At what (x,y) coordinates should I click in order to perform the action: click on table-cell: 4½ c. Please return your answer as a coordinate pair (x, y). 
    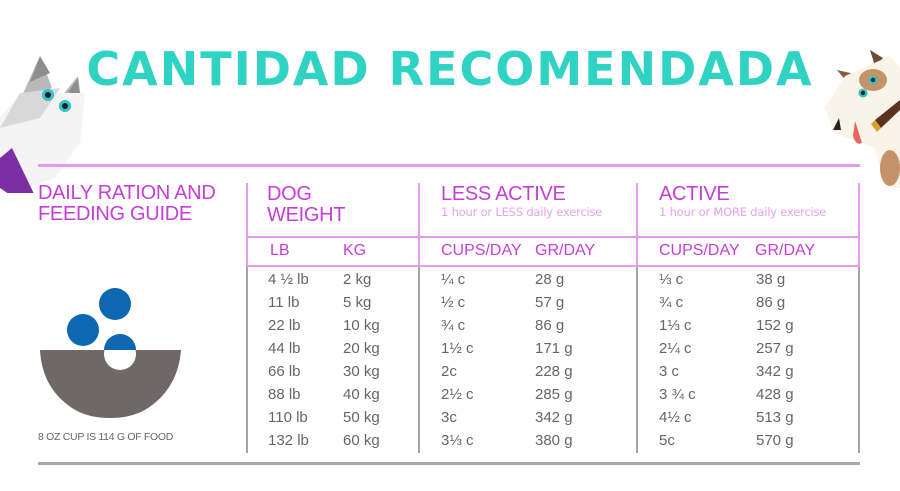
    Looking at the image, I should click on (675, 417).